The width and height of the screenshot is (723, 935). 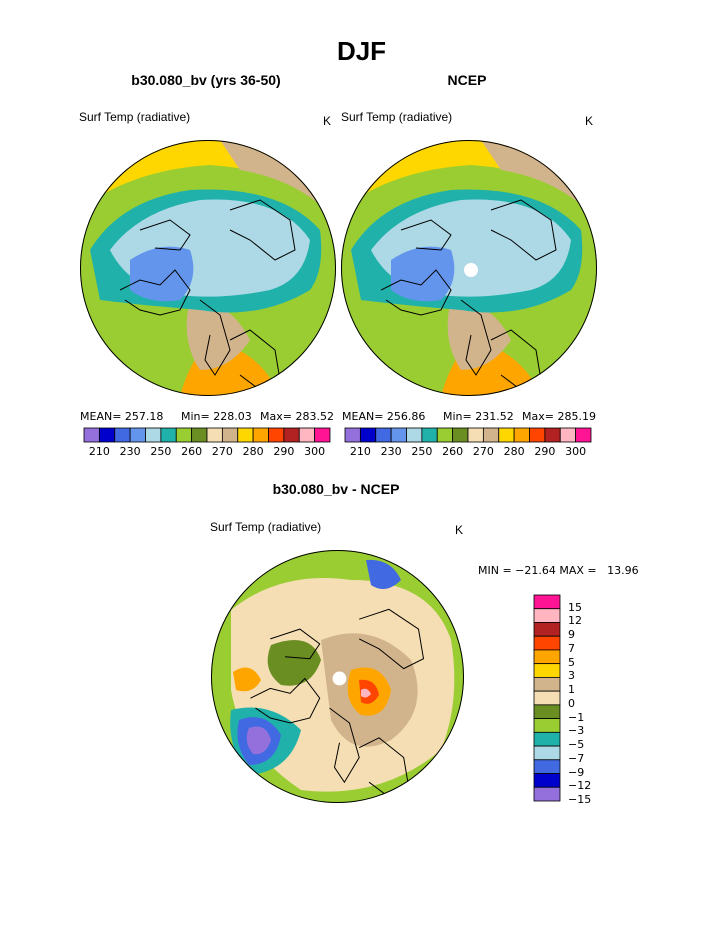 What do you see at coordinates (571, 690) in the screenshot?
I see `diff-colorbar-tick-label: 1` at bounding box center [571, 690].